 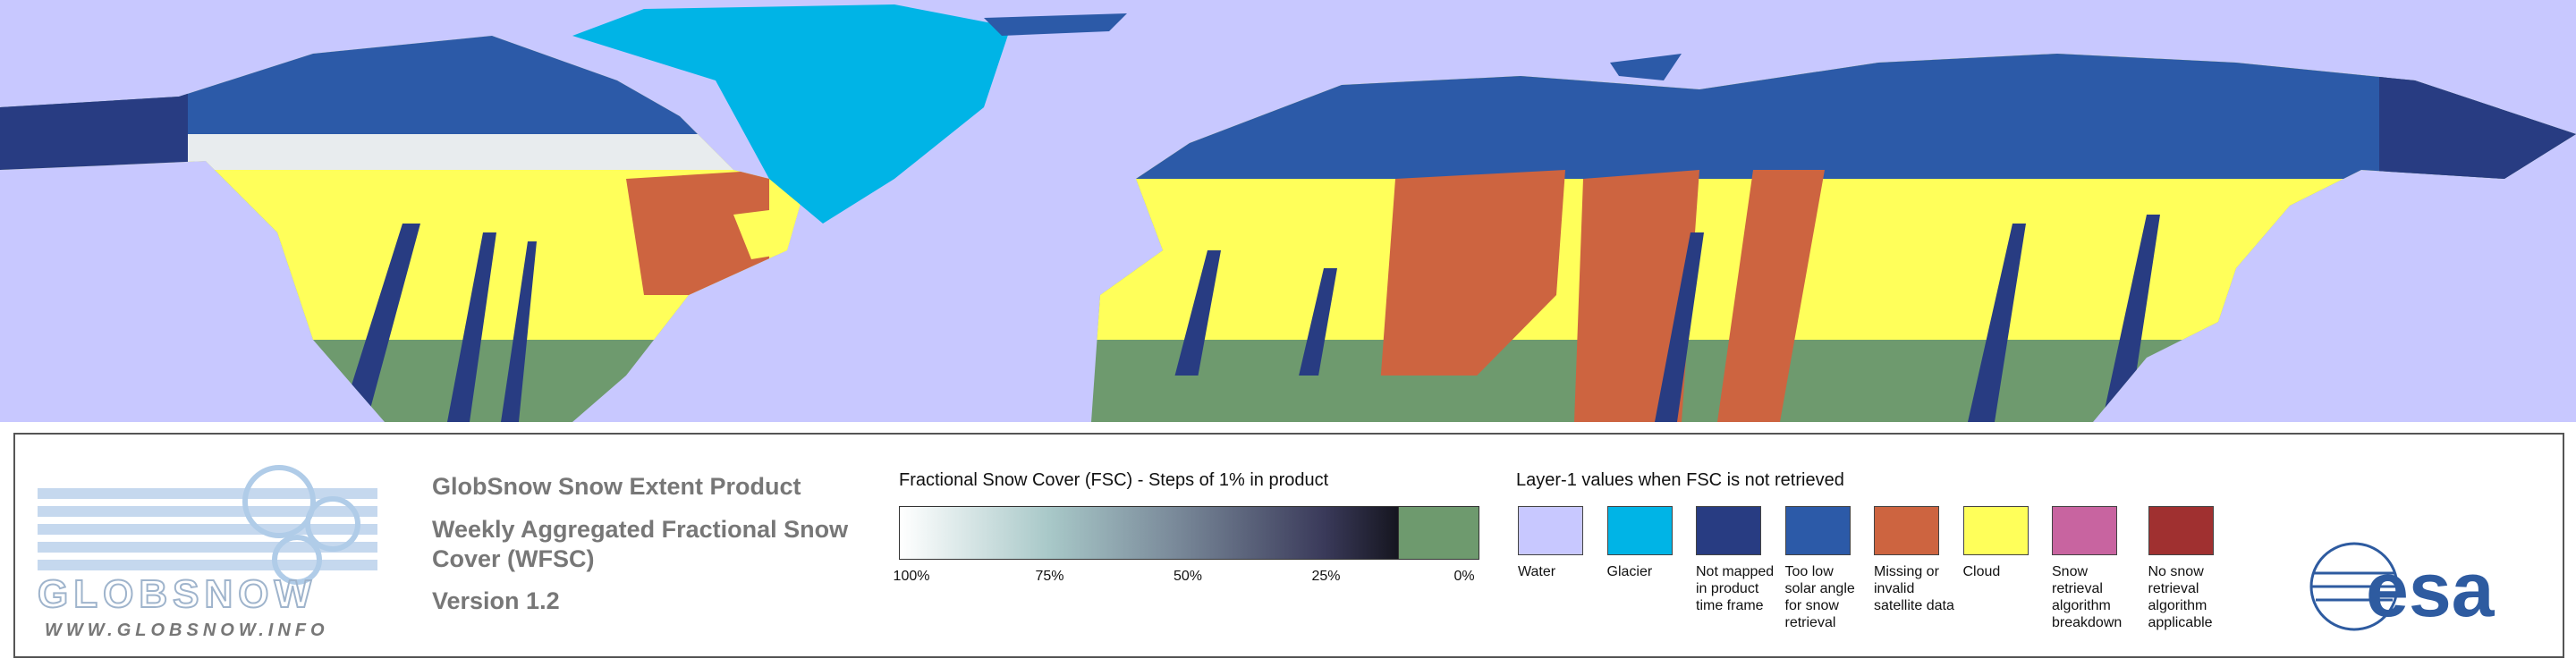 What do you see at coordinates (1464, 576) in the screenshot?
I see `colorbar-tick-label: 0%` at bounding box center [1464, 576].